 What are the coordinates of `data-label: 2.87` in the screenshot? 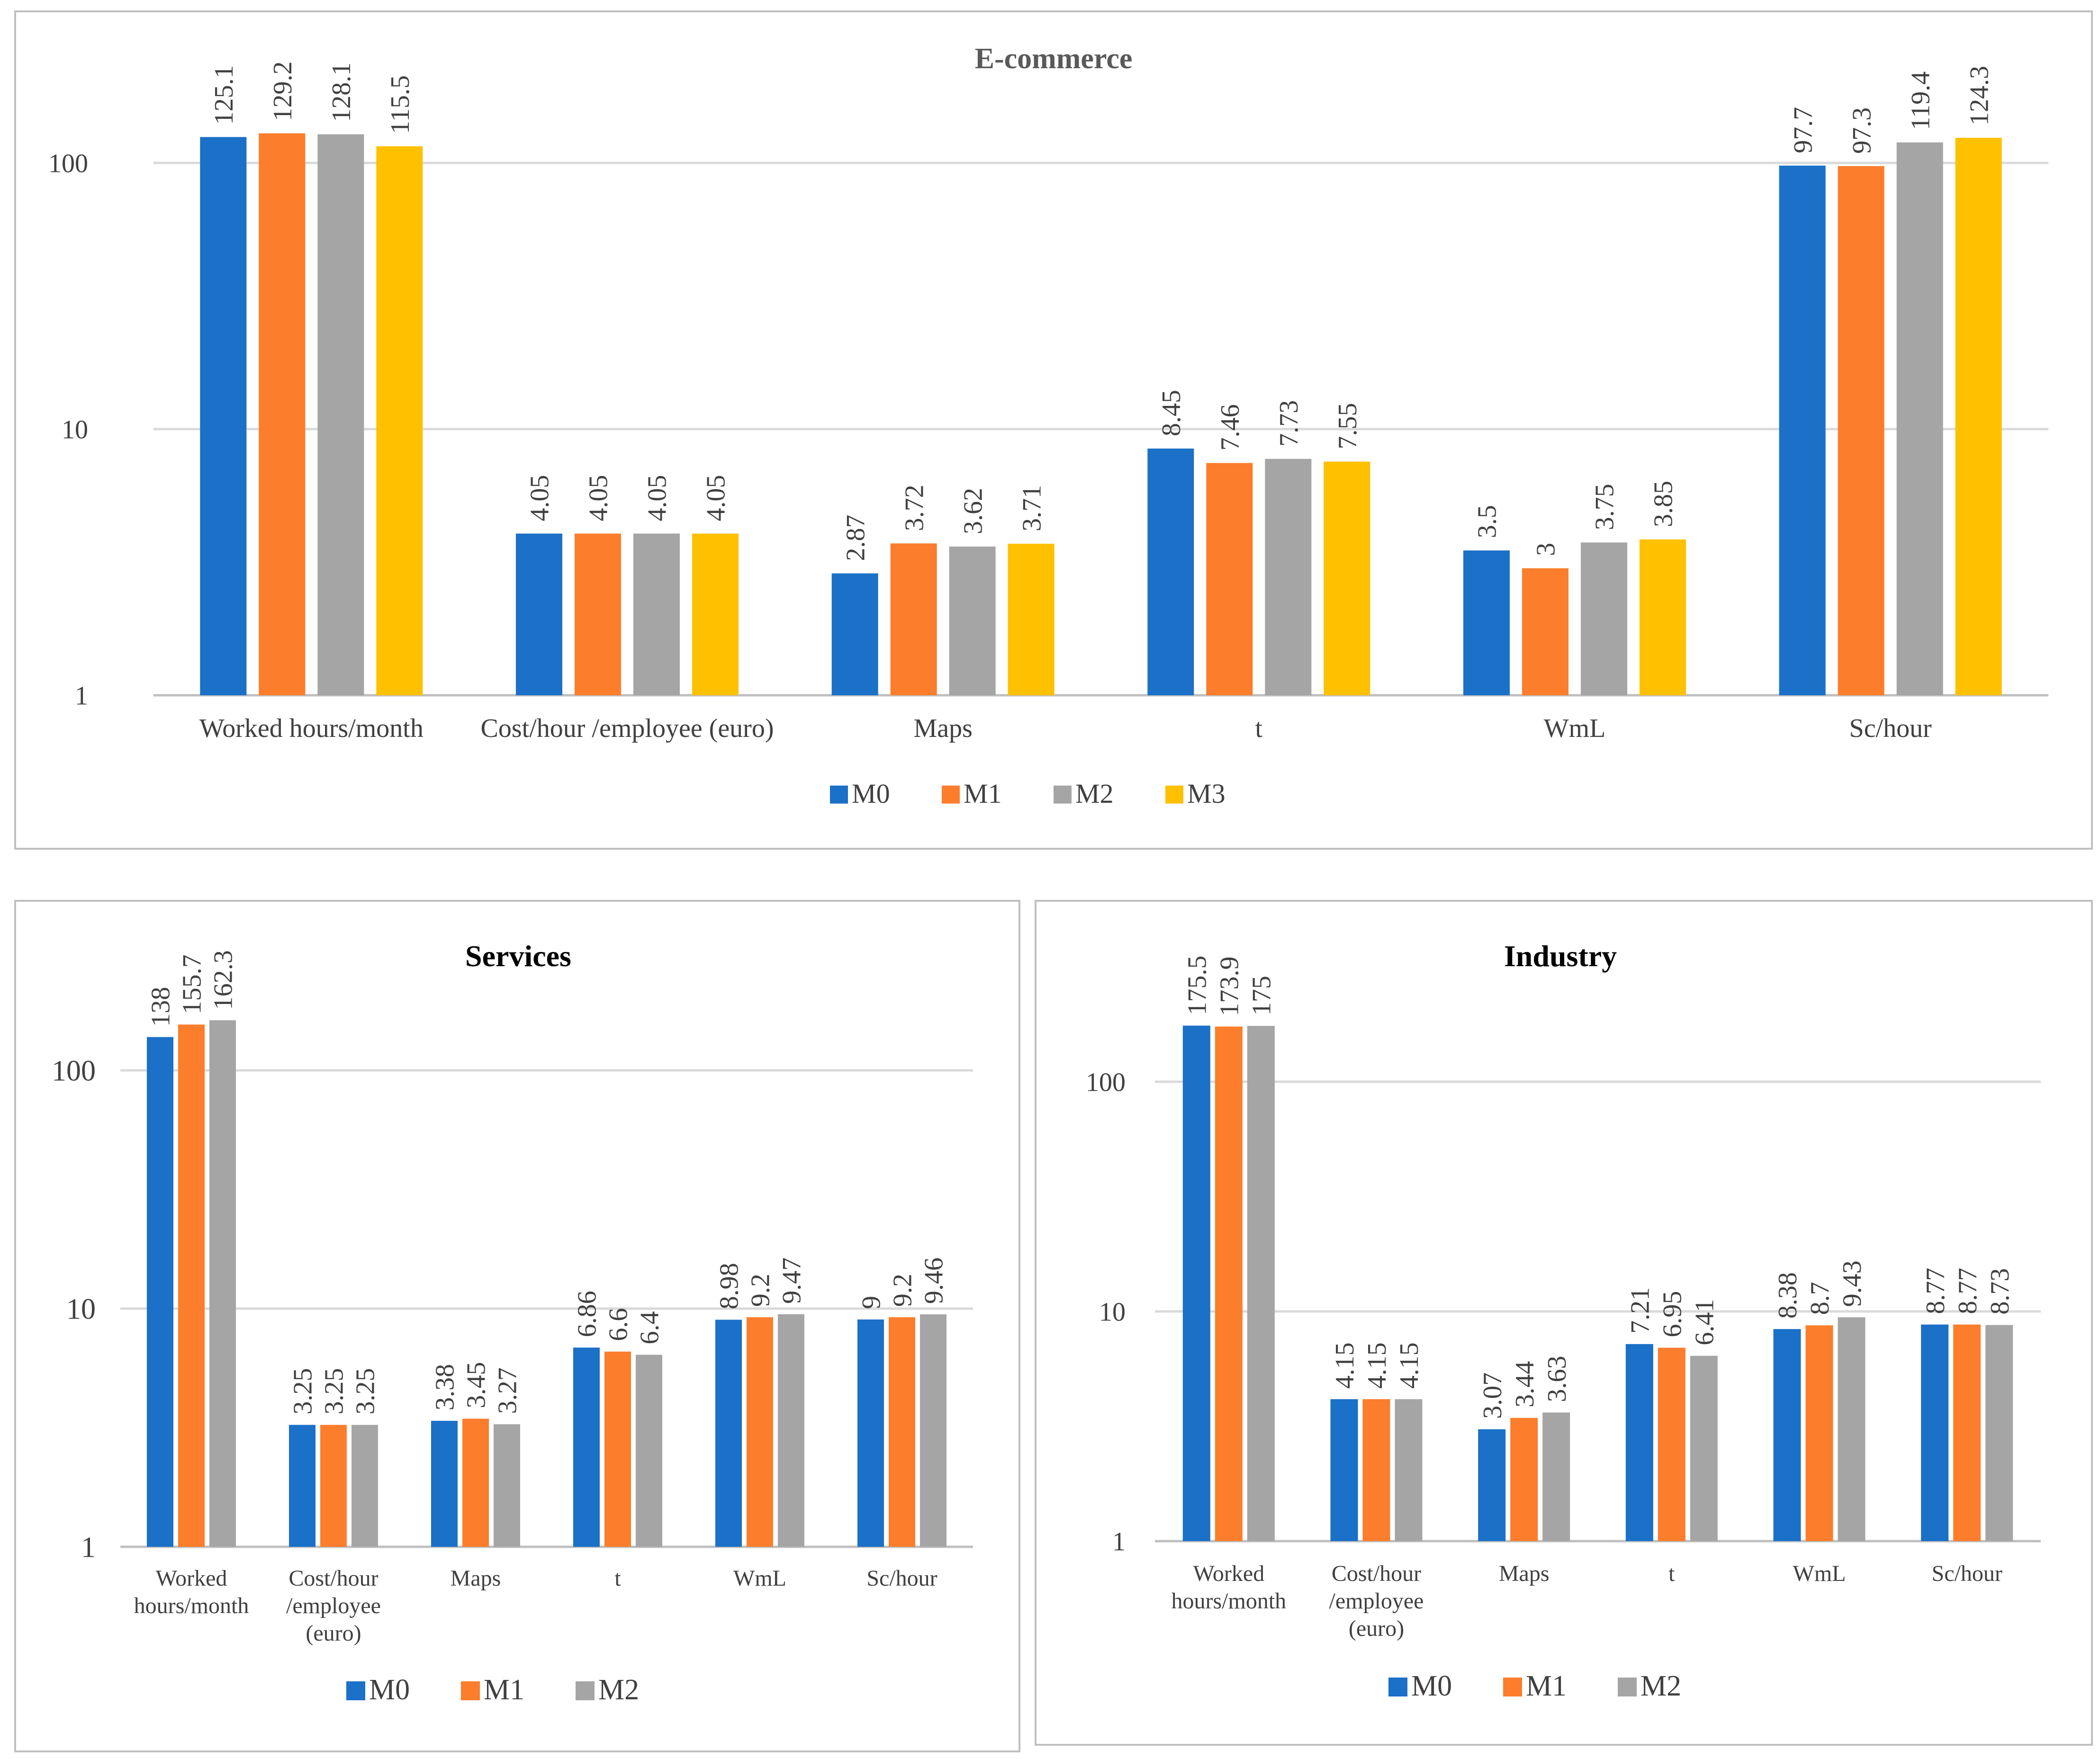 It's located at (855, 538).